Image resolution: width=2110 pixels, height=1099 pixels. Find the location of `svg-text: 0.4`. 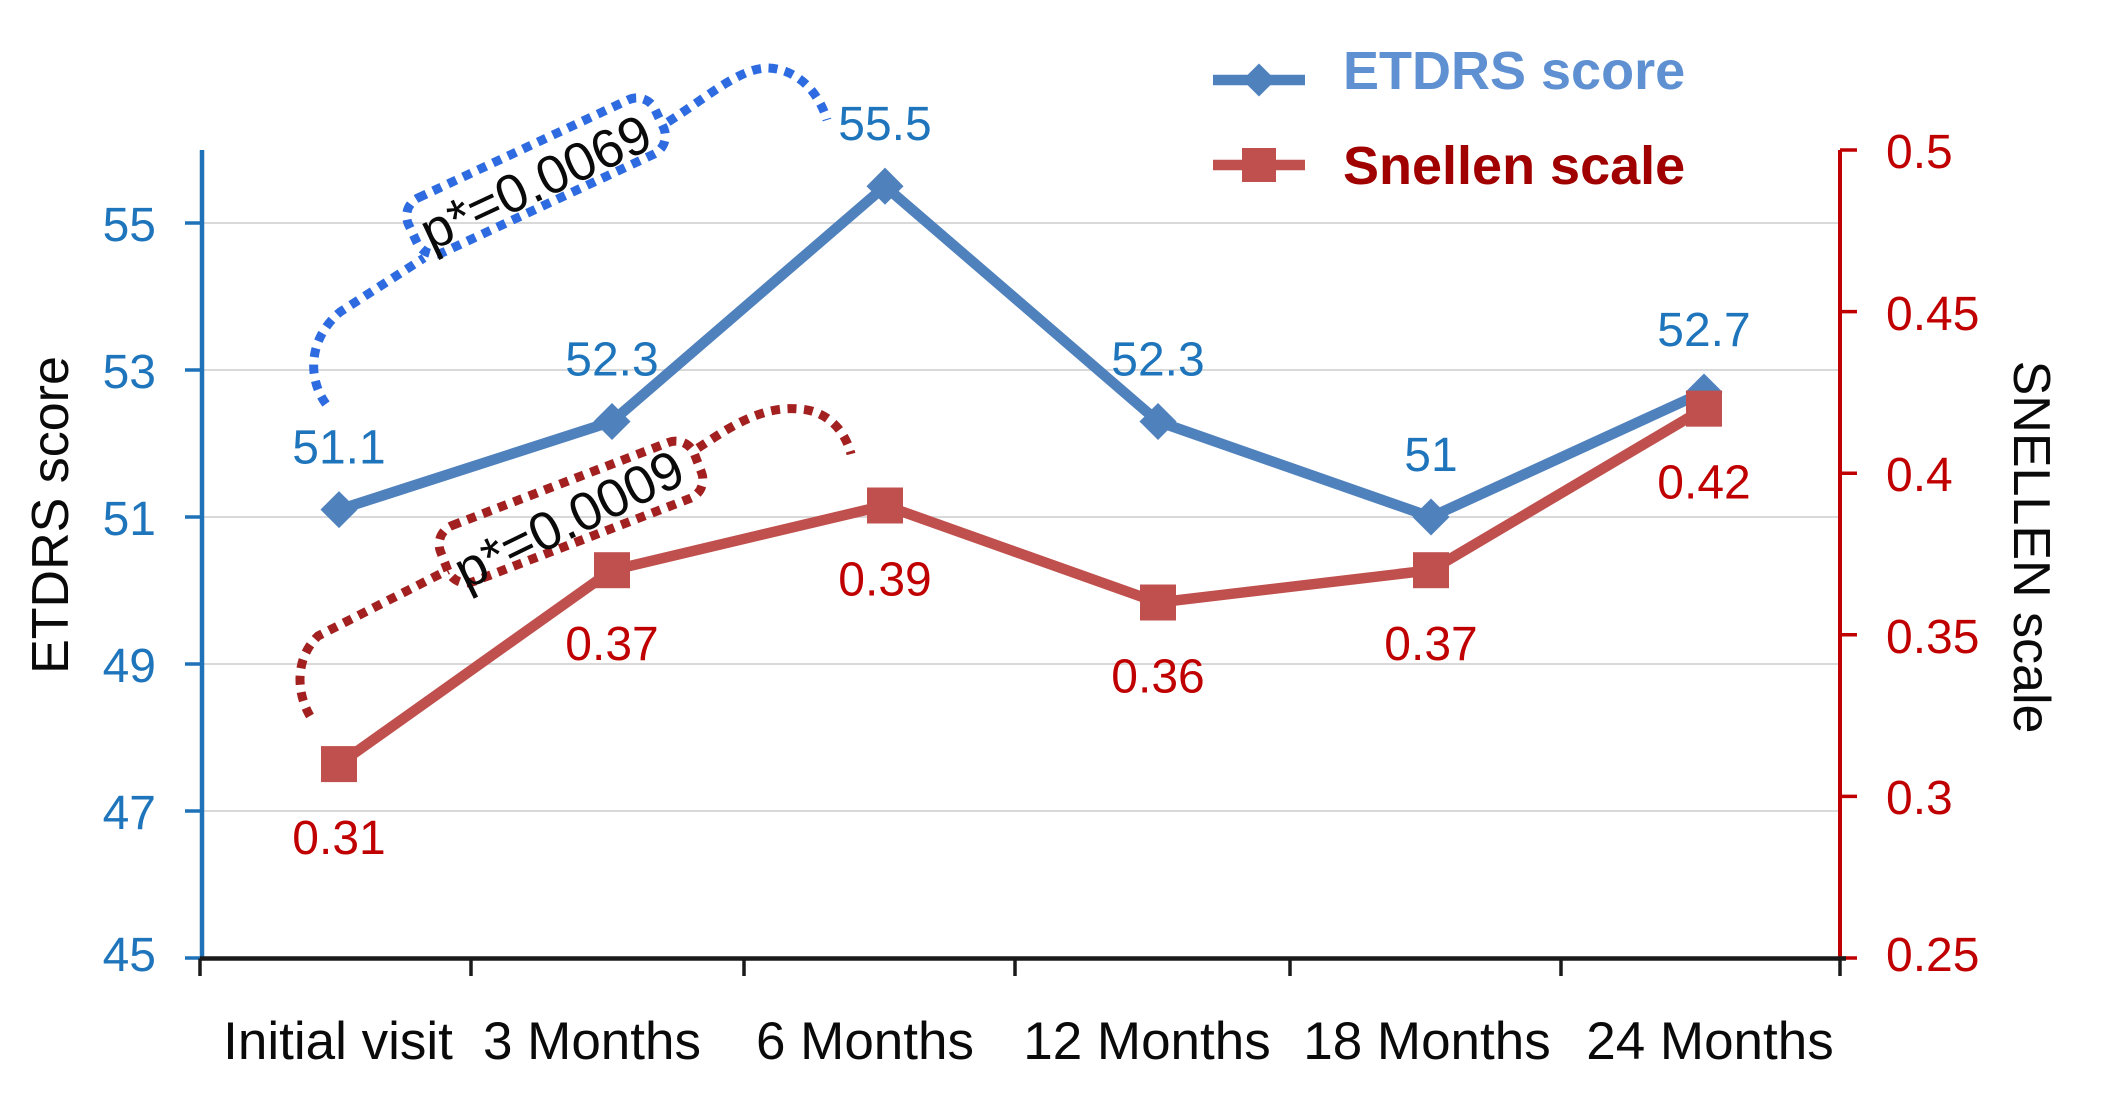

svg-text: 0.4 is located at coordinates (1919, 475).